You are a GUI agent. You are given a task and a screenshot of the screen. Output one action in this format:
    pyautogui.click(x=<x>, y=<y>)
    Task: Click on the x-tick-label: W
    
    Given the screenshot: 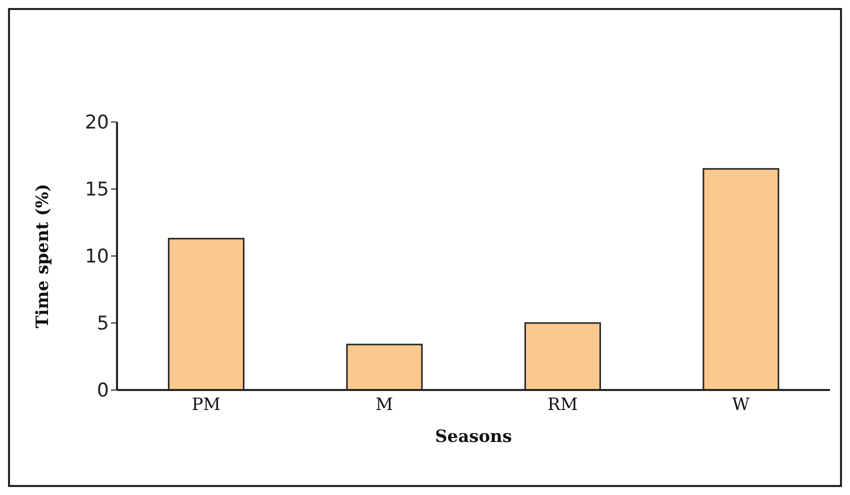 What is the action you would take?
    pyautogui.click(x=741, y=405)
    